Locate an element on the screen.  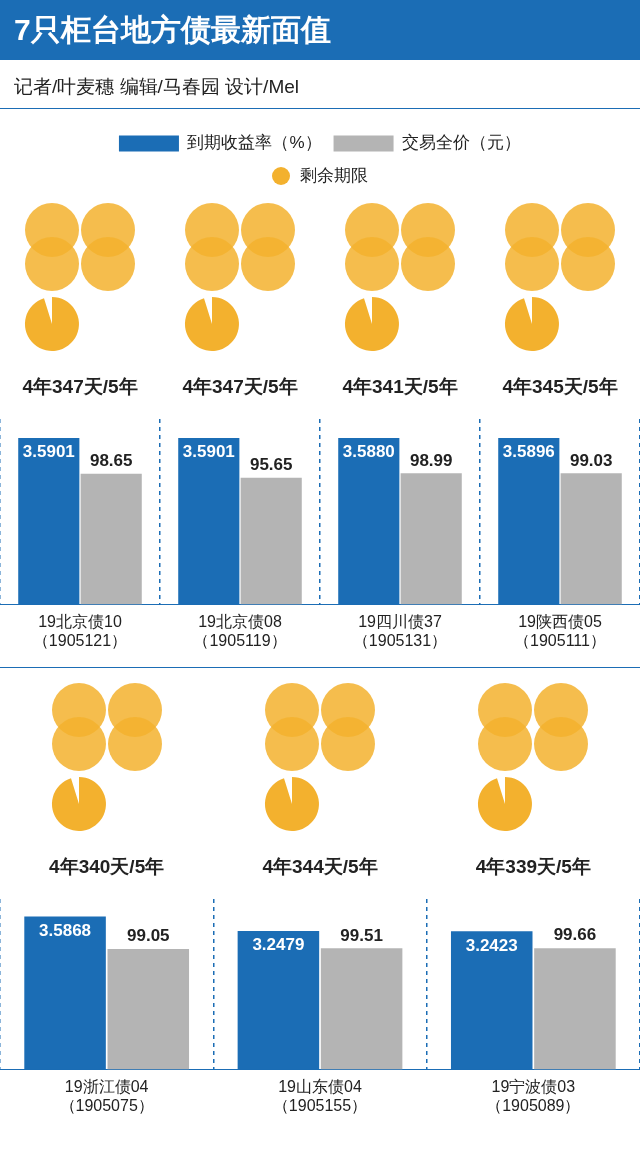
x-tick-label: 19浙江债04 （1905075） is located at coordinates (106, 1095).